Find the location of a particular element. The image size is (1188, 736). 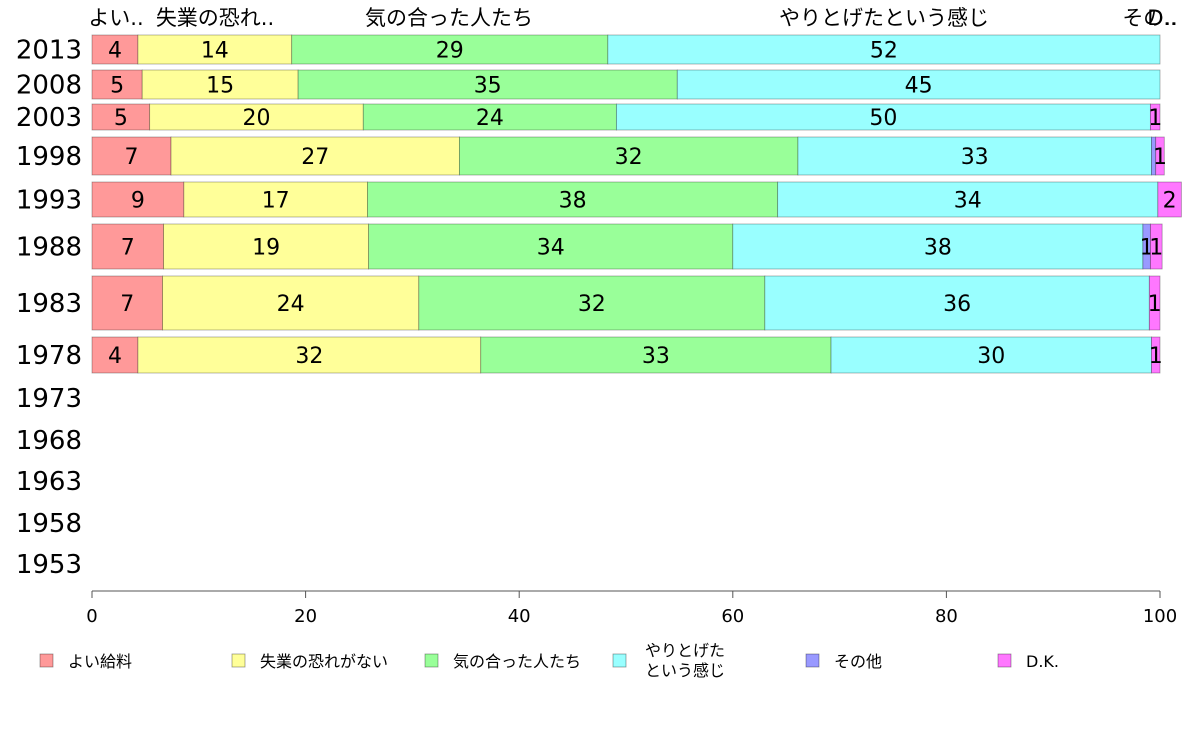

bar-1988-s0 is located at coordinates (127, 246).